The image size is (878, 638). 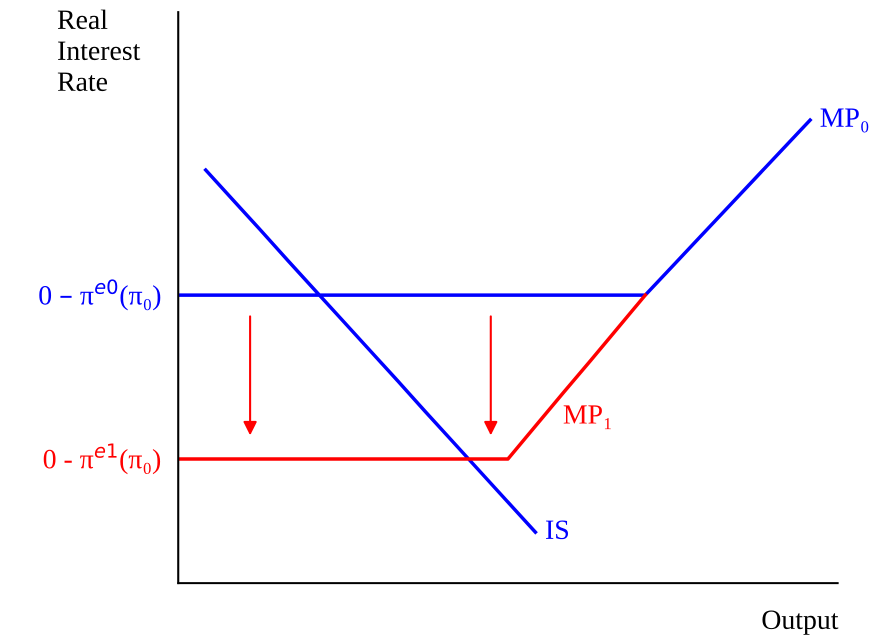 I want to click on text: 0 - π$^{e1}$(π₀), so click(x=102, y=458).